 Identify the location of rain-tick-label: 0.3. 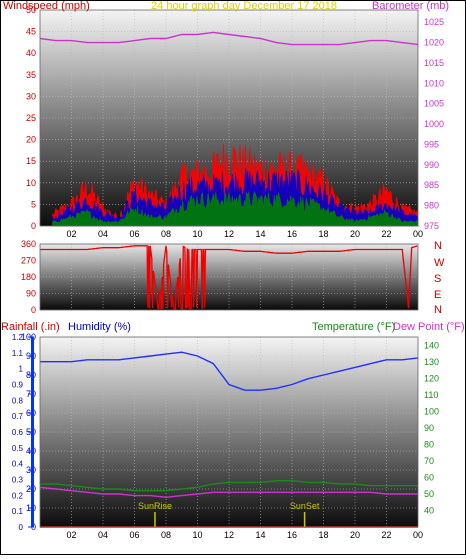
(18, 480).